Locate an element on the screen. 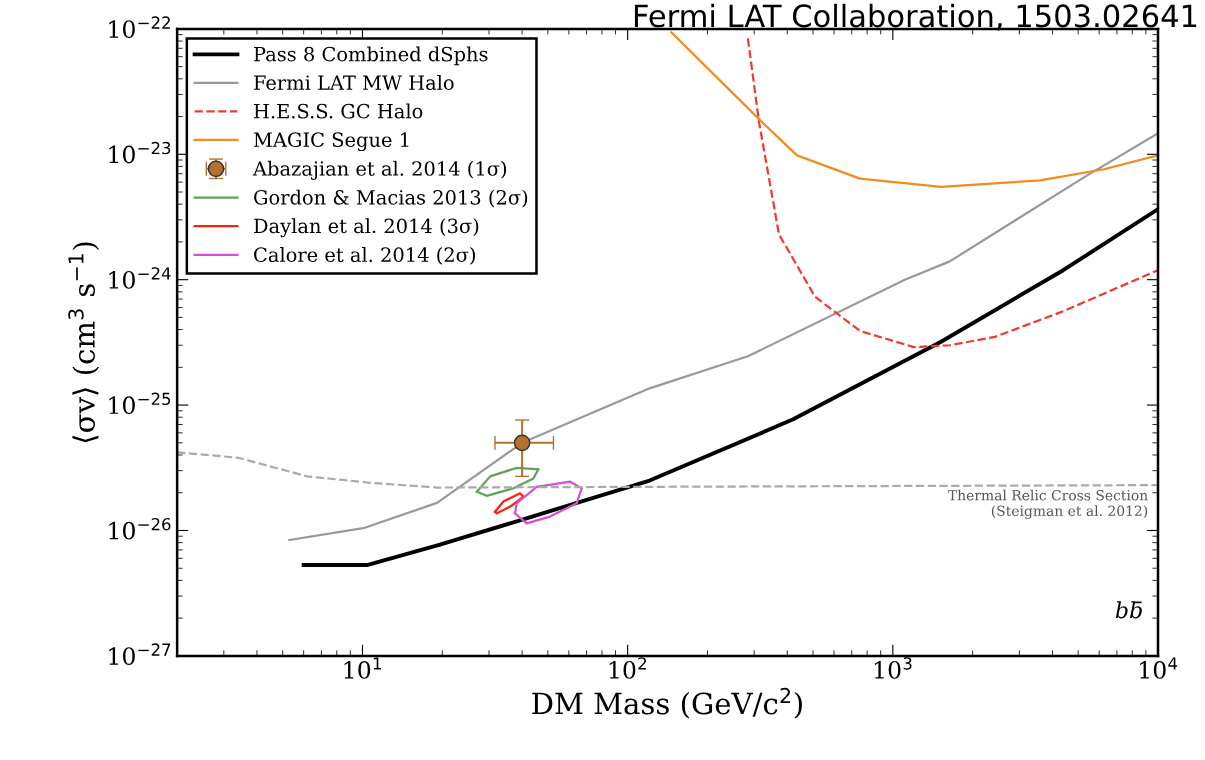 This screenshot has width=1205, height=760. y-axis-title: ⟨σv⟩ (cm$^{3}$ s$^{−1}$) is located at coordinates (84, 342).